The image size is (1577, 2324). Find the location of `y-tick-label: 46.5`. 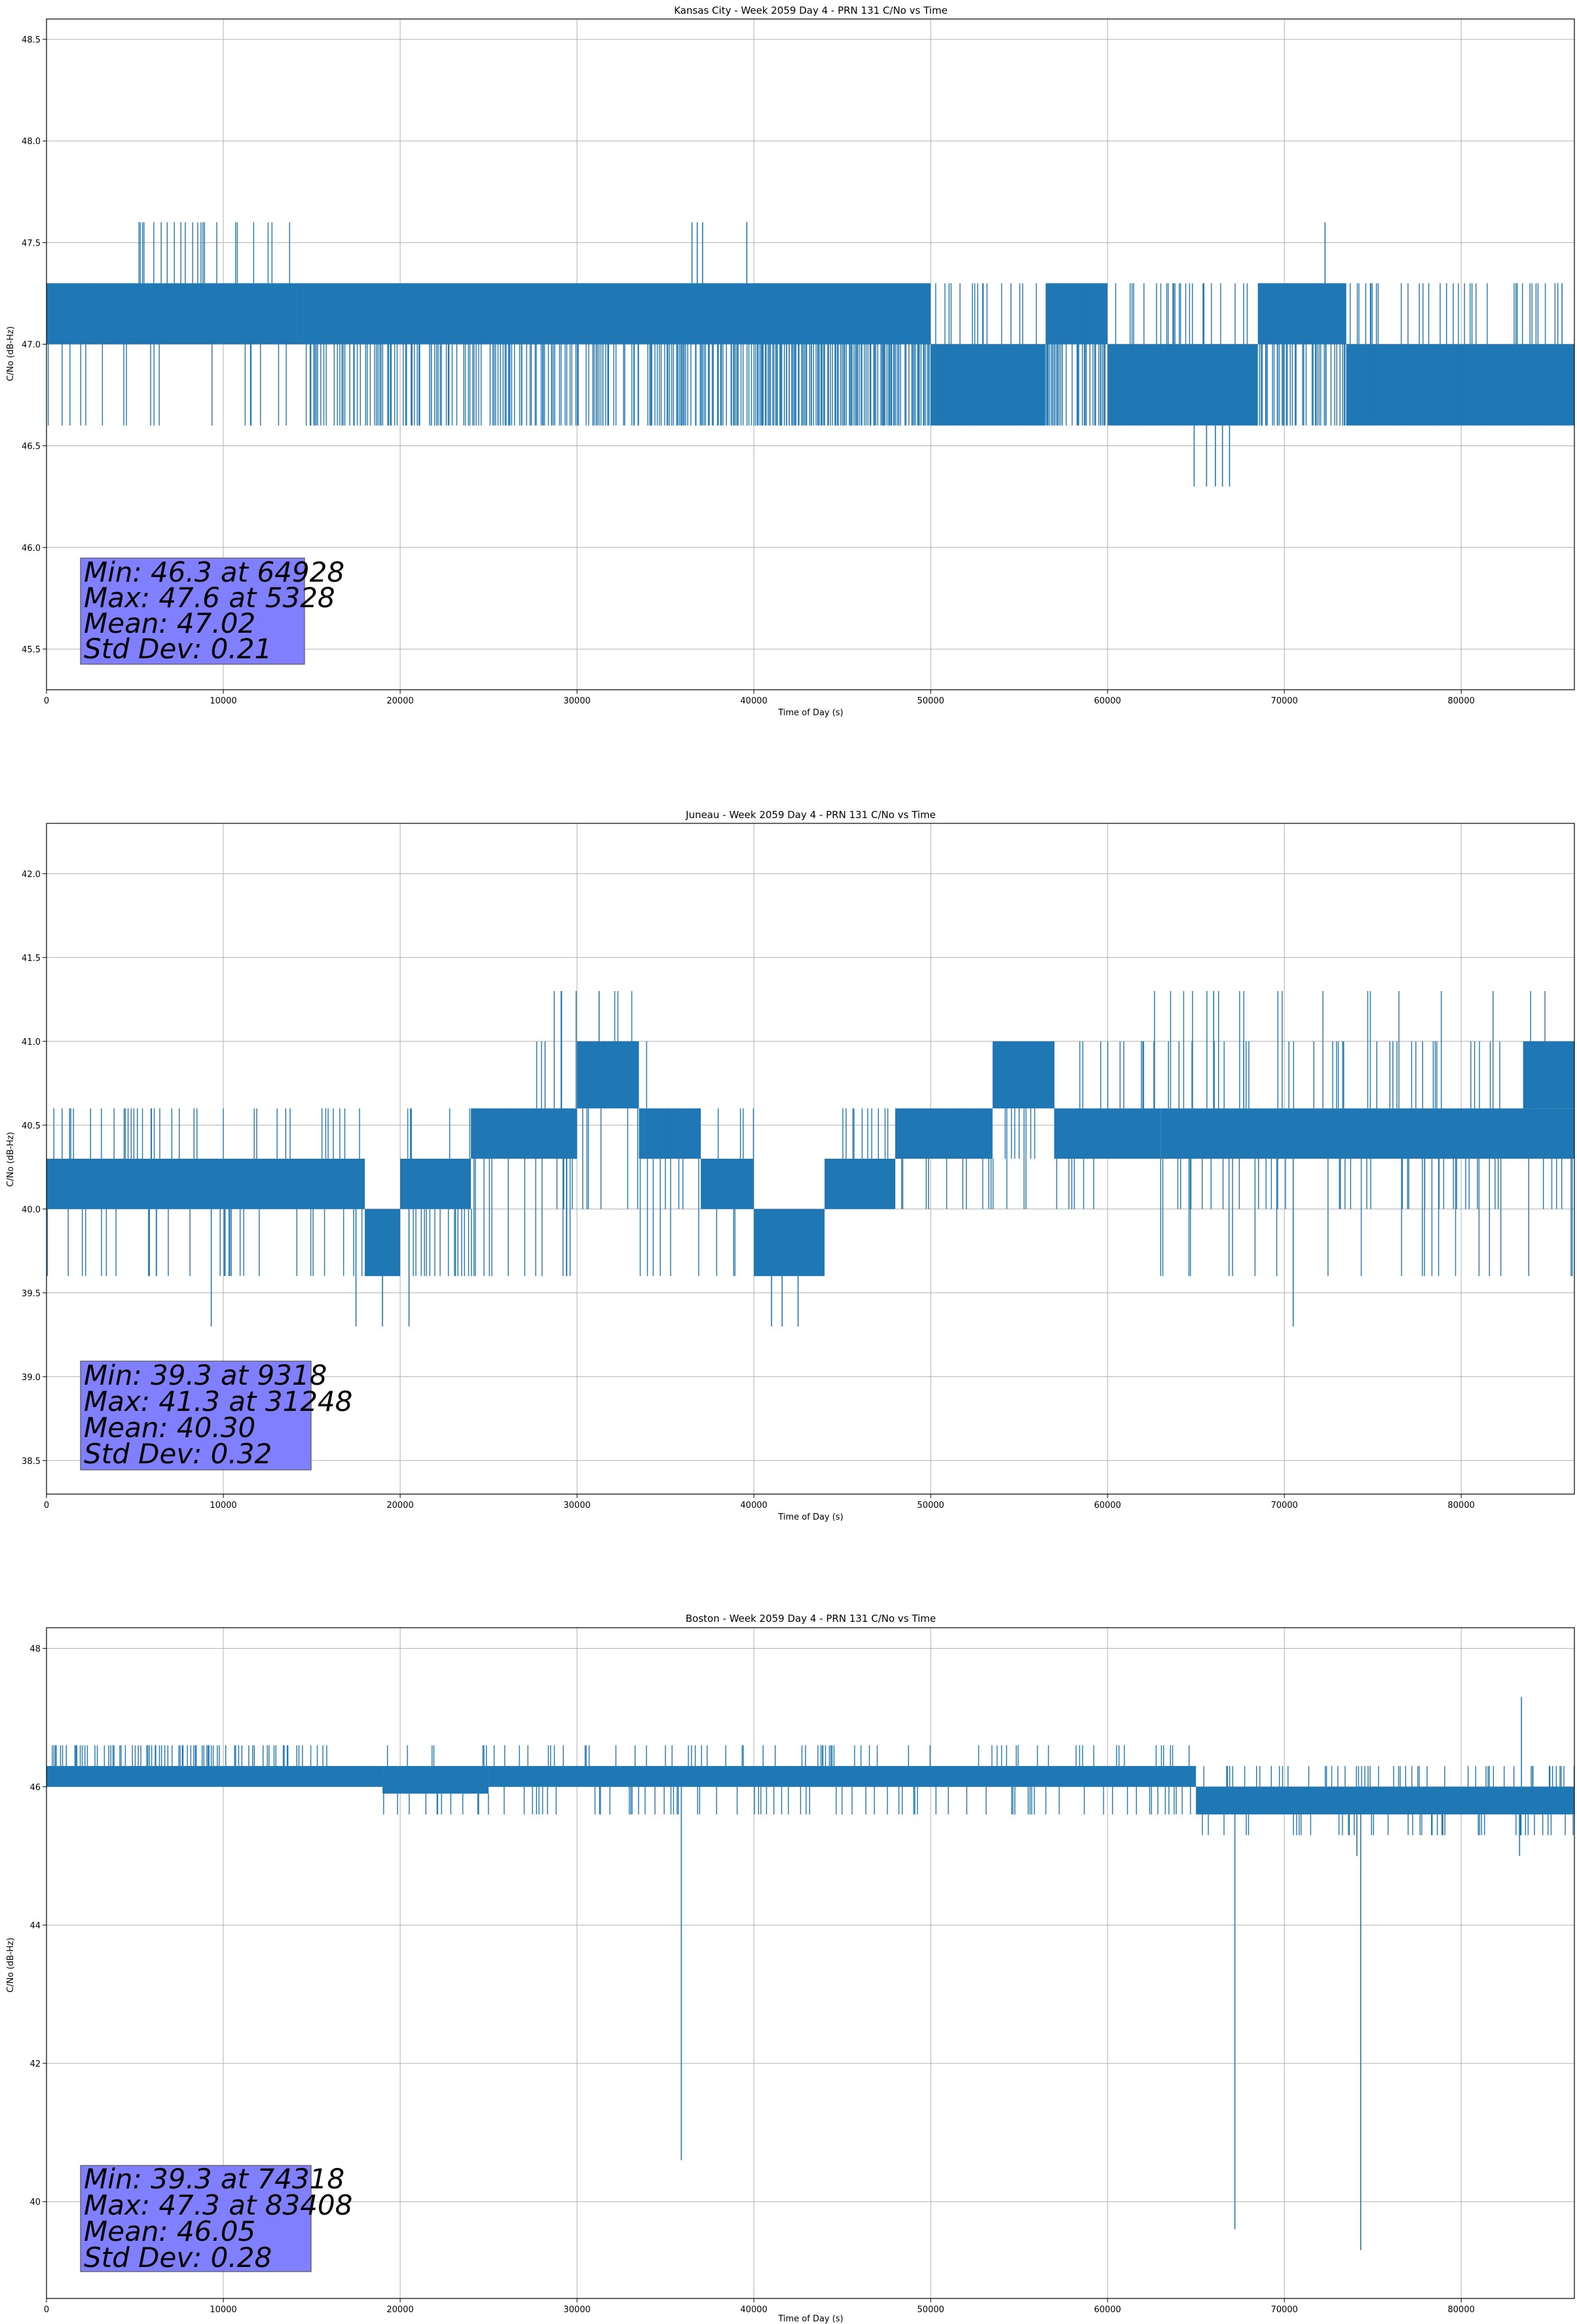

y-tick-label: 46.5 is located at coordinates (31, 447).